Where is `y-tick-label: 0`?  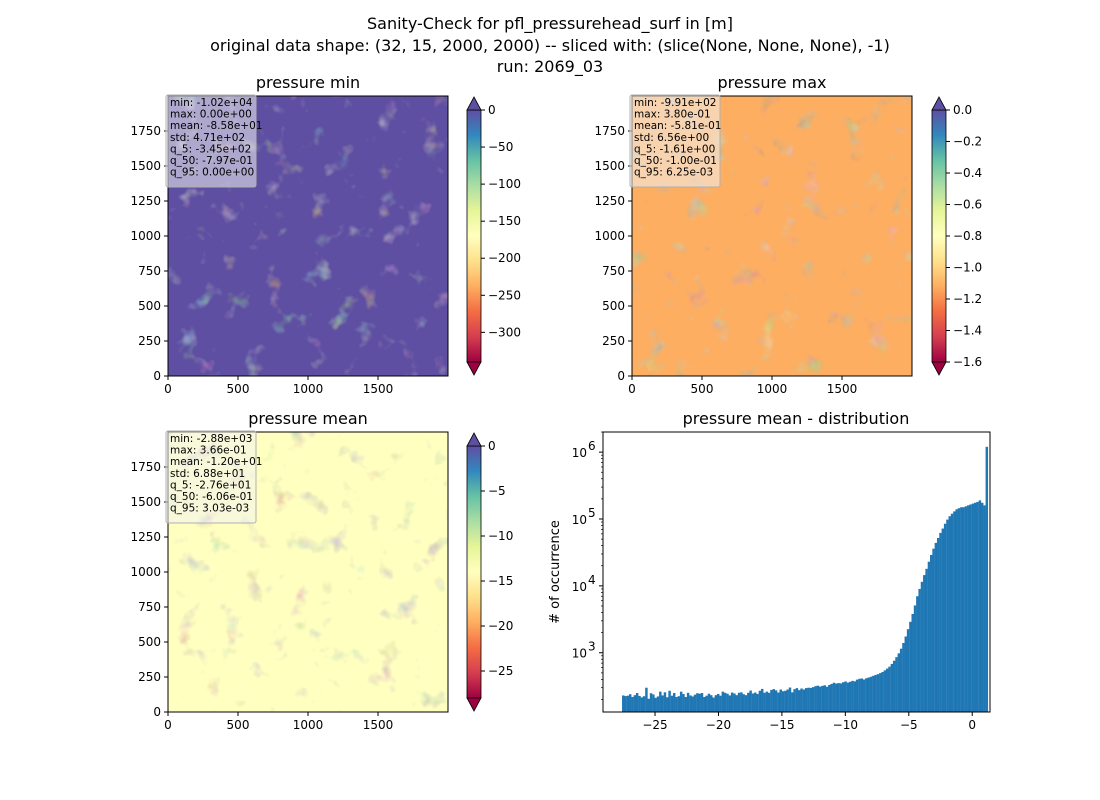 y-tick-label: 0 is located at coordinates (621, 376).